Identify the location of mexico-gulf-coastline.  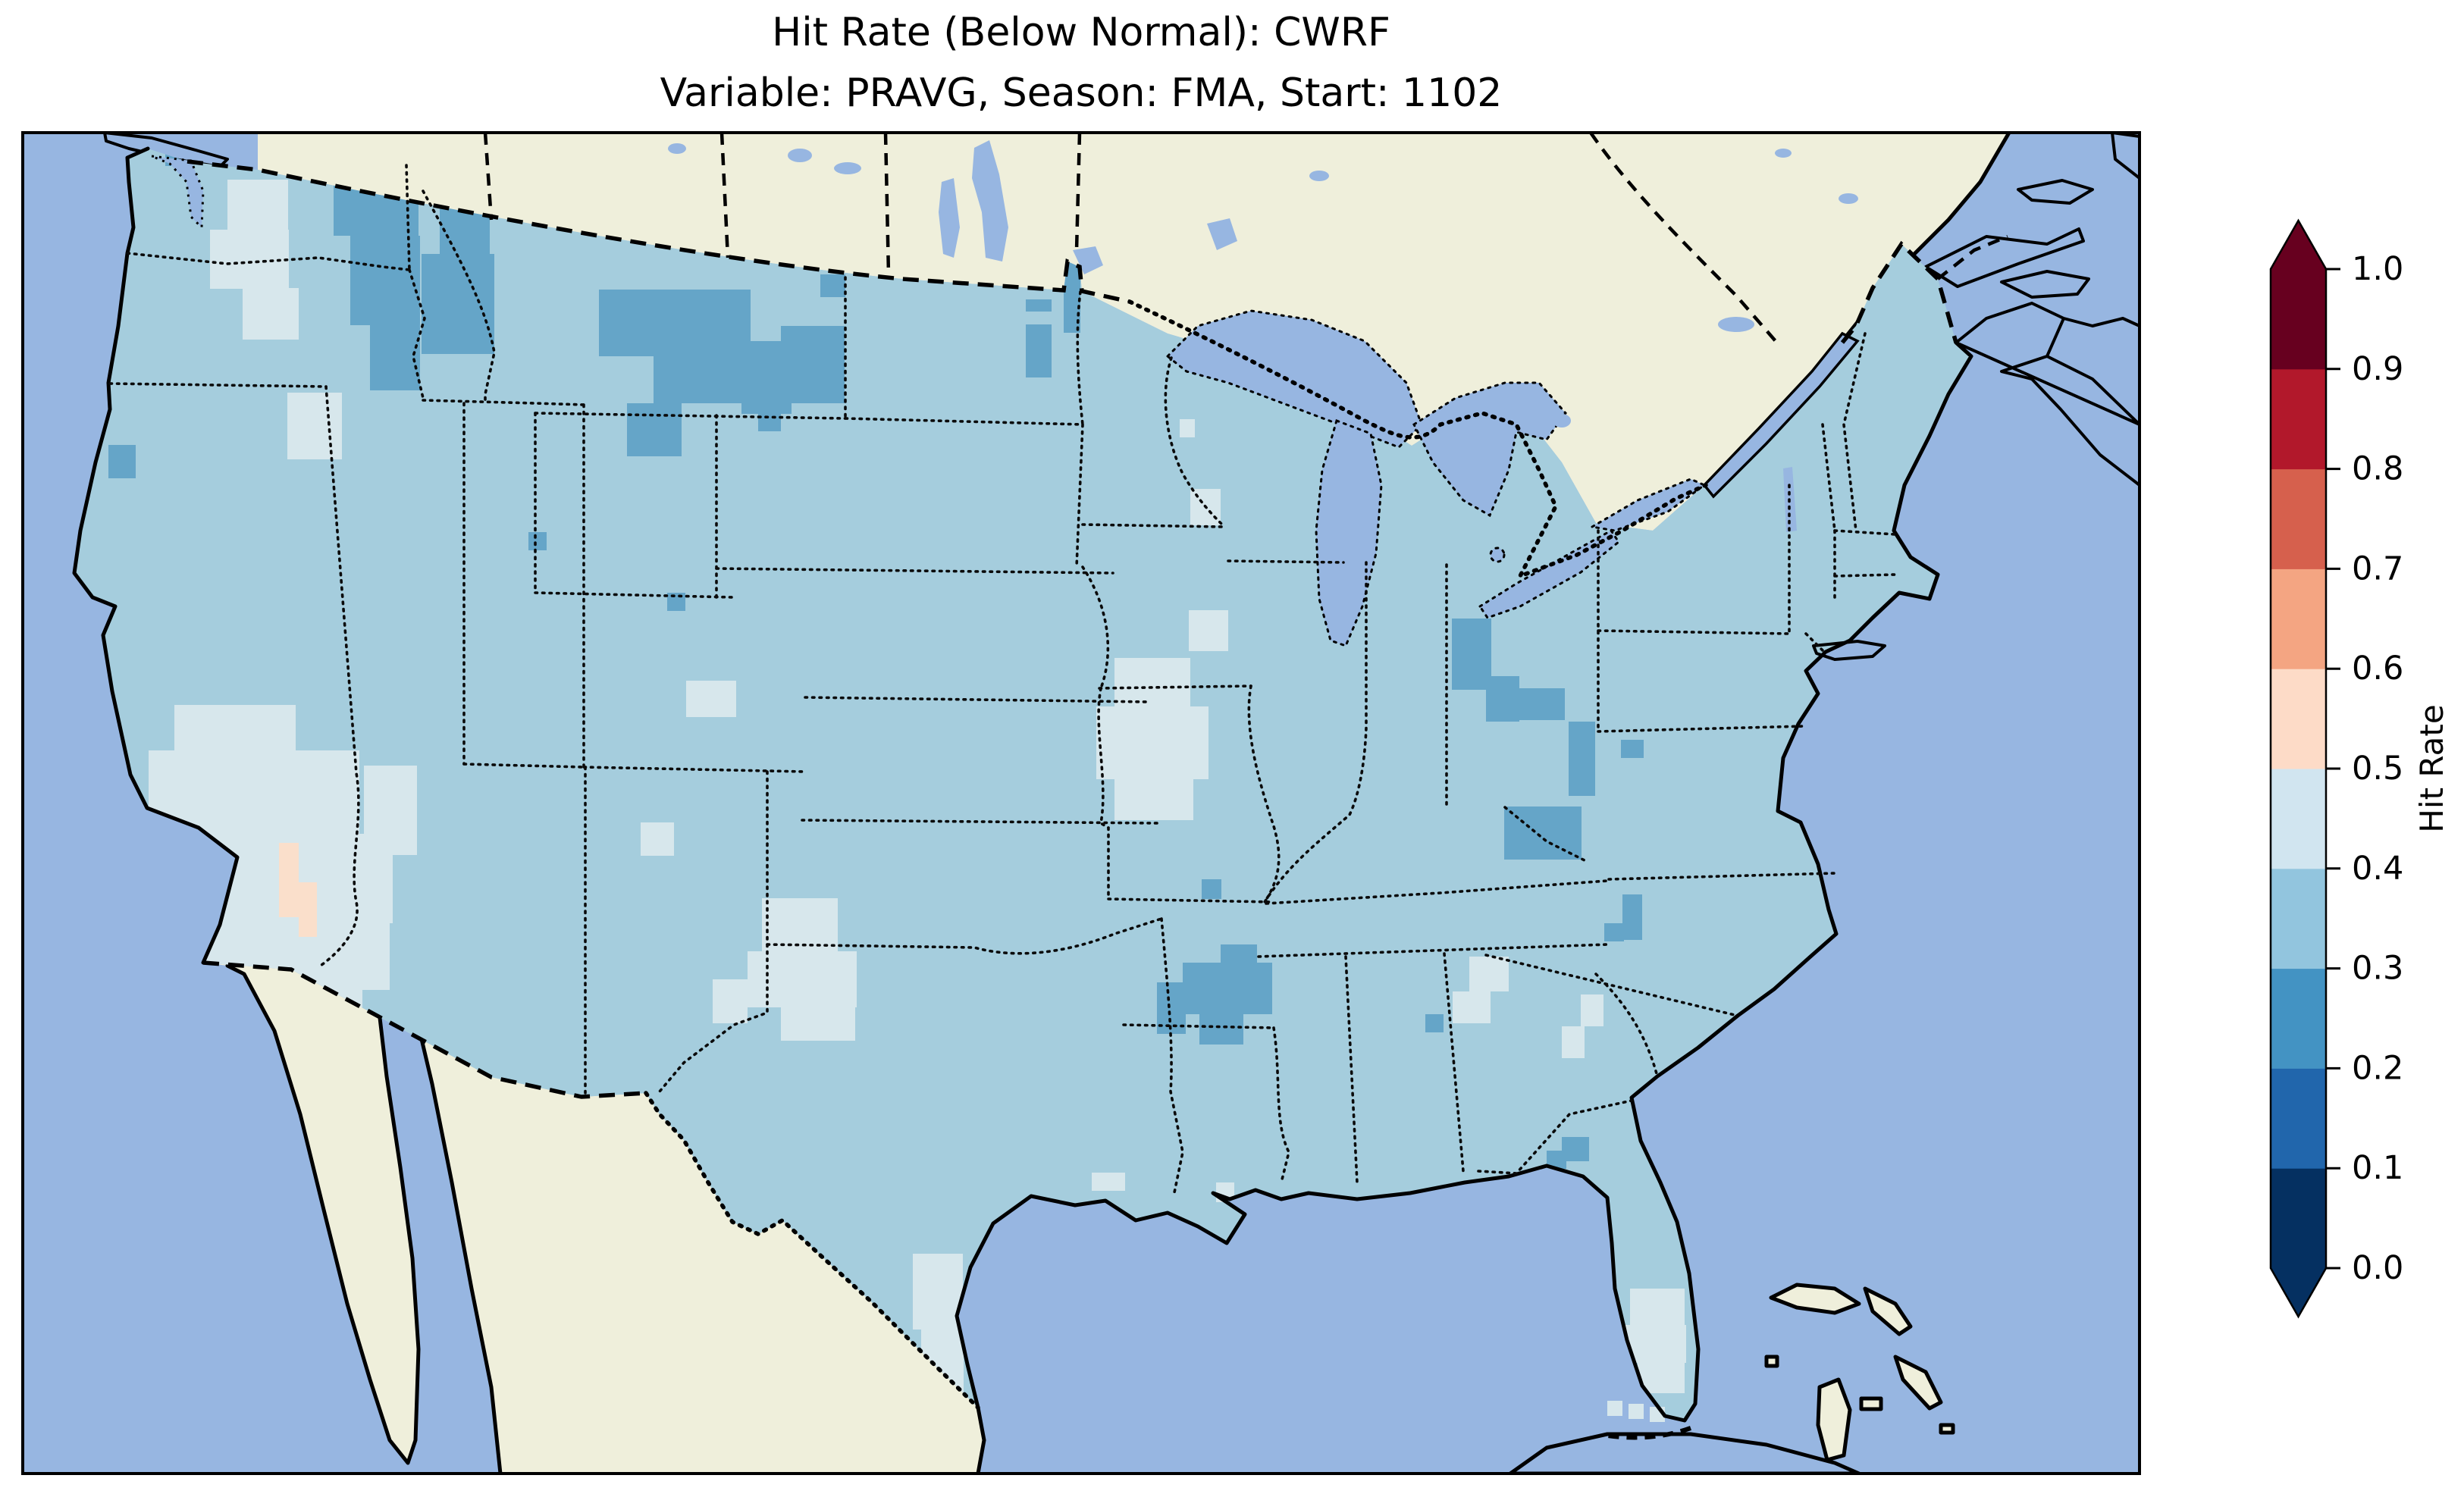
(981, 1439).